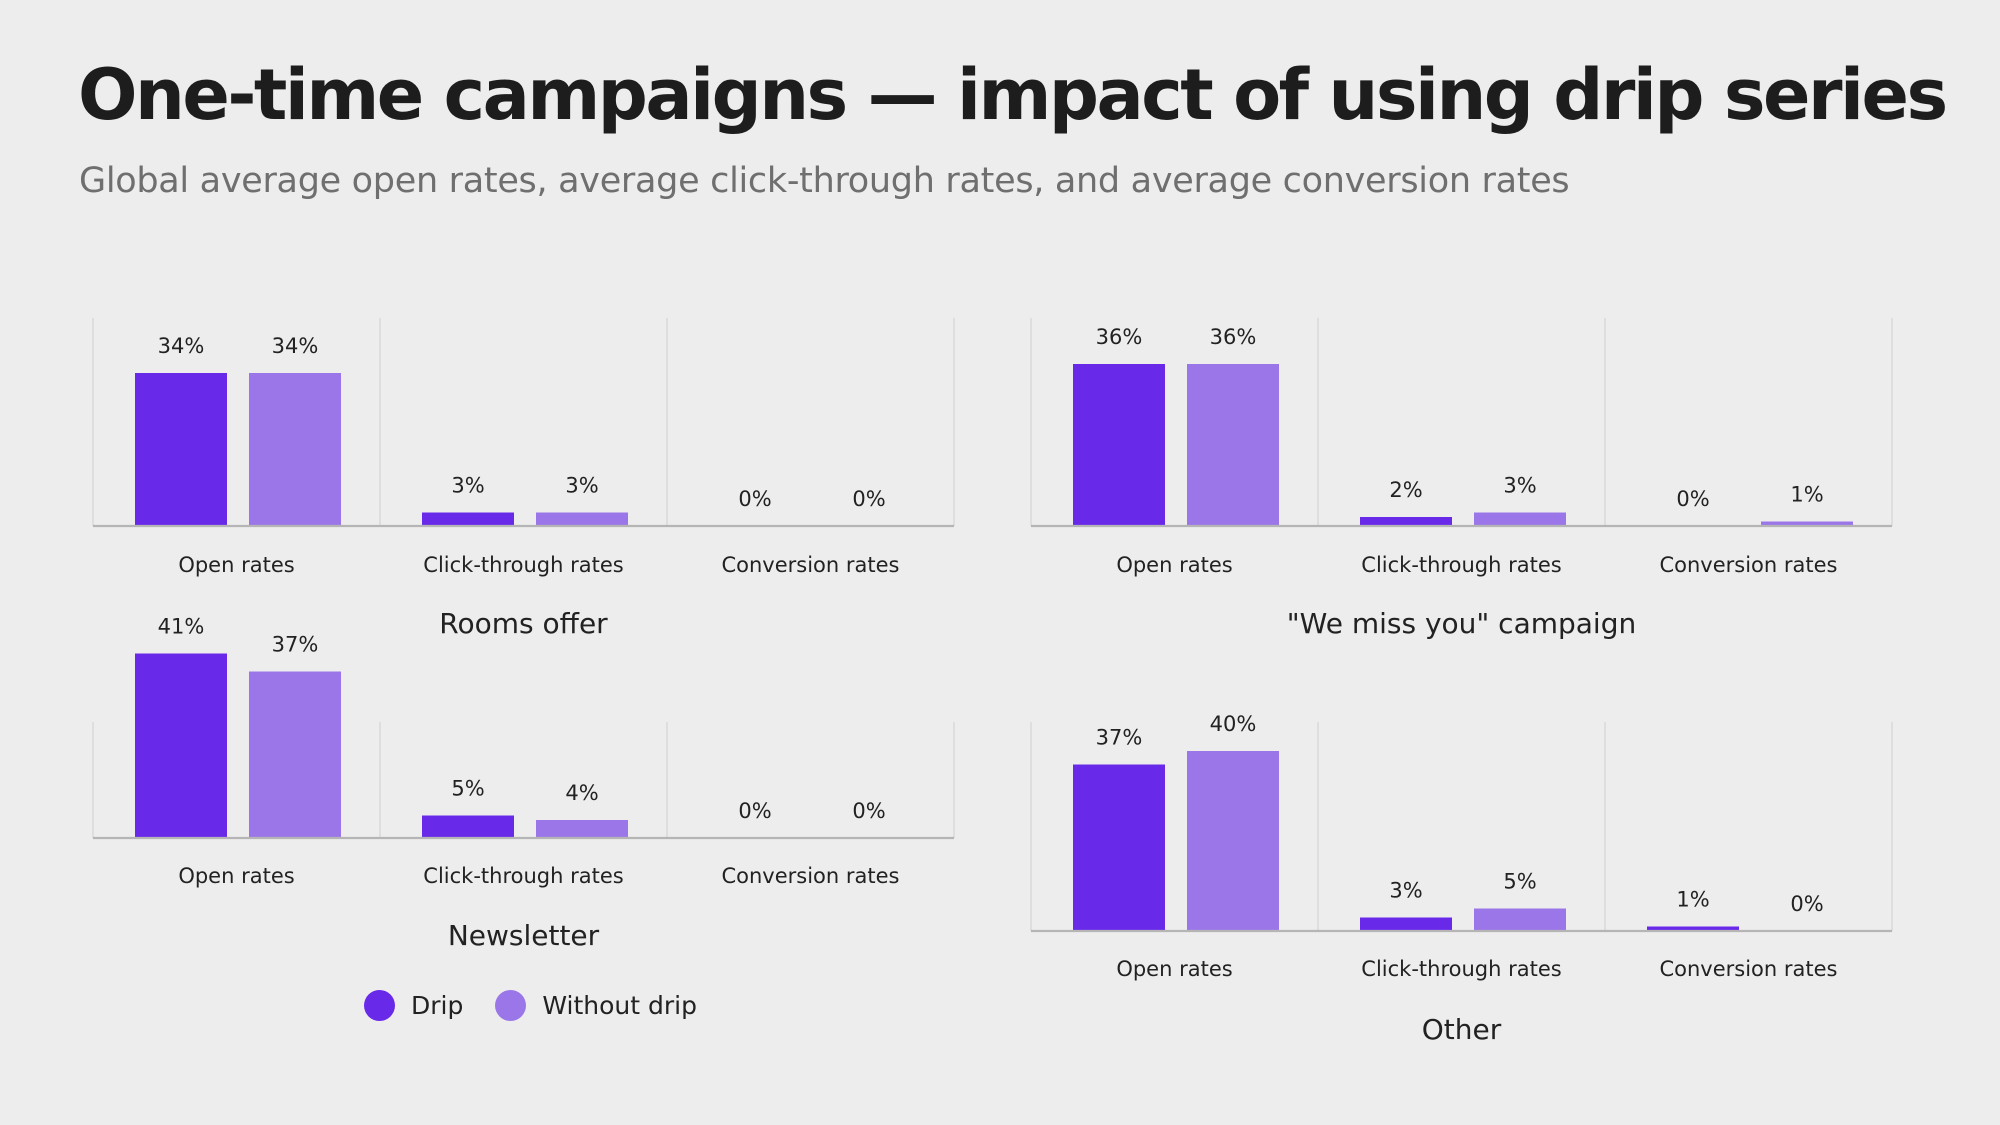 The height and width of the screenshot is (1125, 2000). I want to click on chart-legend: Drip Without drip, so click(546, 1005).